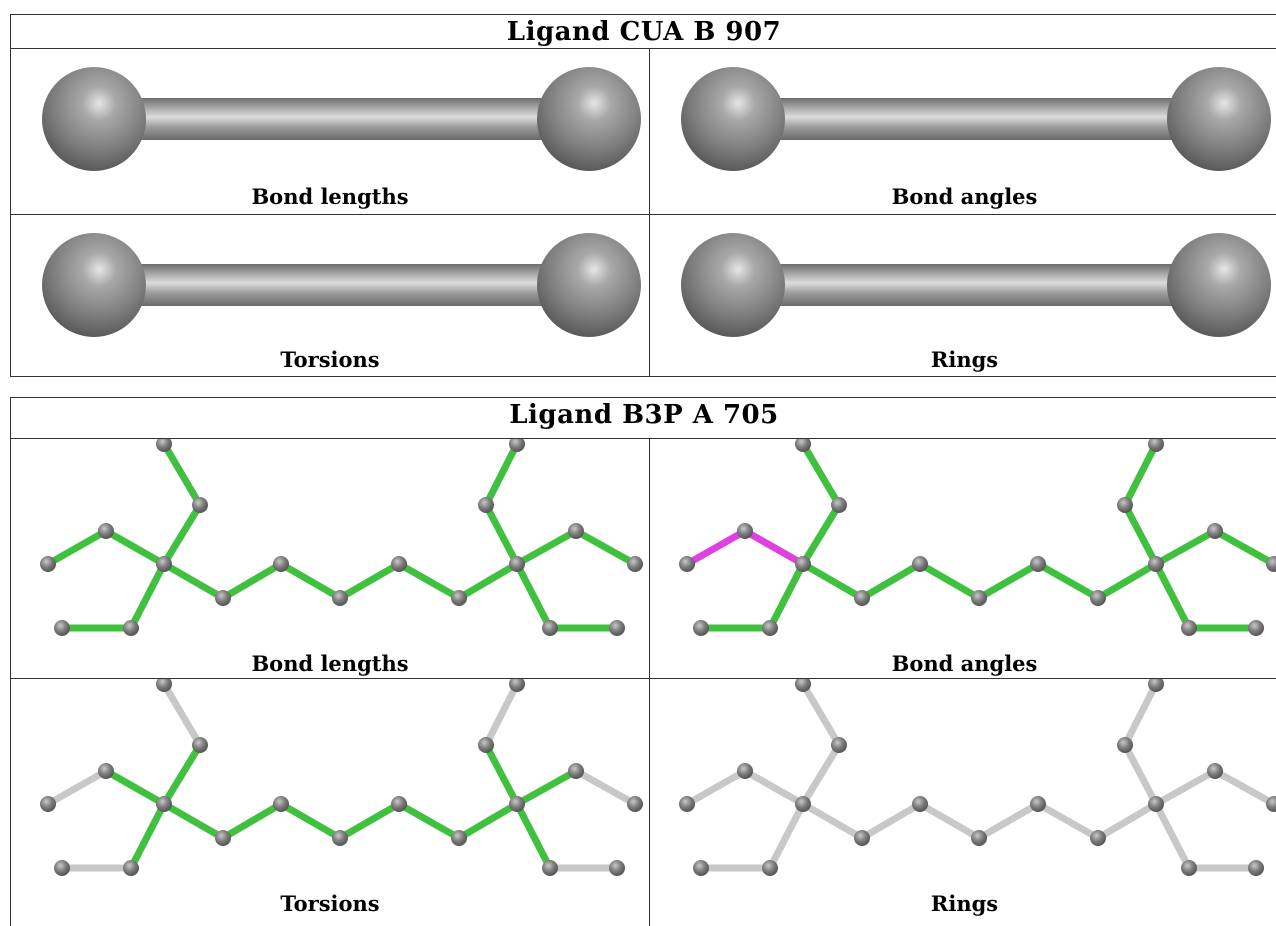 The image size is (1276, 926). I want to click on cell-rings: Rings, so click(963, 802).